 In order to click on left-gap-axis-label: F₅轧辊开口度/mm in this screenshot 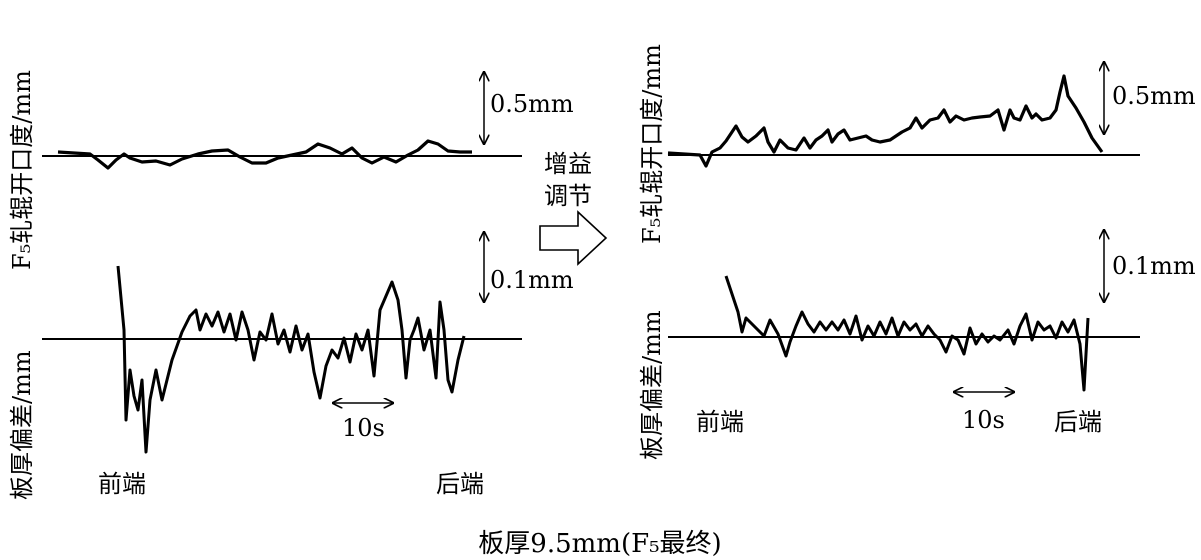, I will do `click(22, 170)`.